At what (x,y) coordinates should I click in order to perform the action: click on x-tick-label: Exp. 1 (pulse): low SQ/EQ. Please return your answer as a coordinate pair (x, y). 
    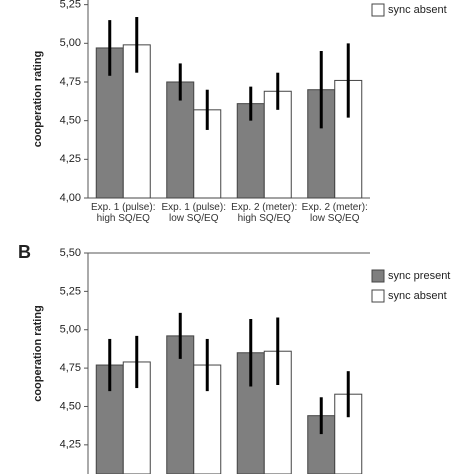
    Looking at the image, I should click on (193, 213).